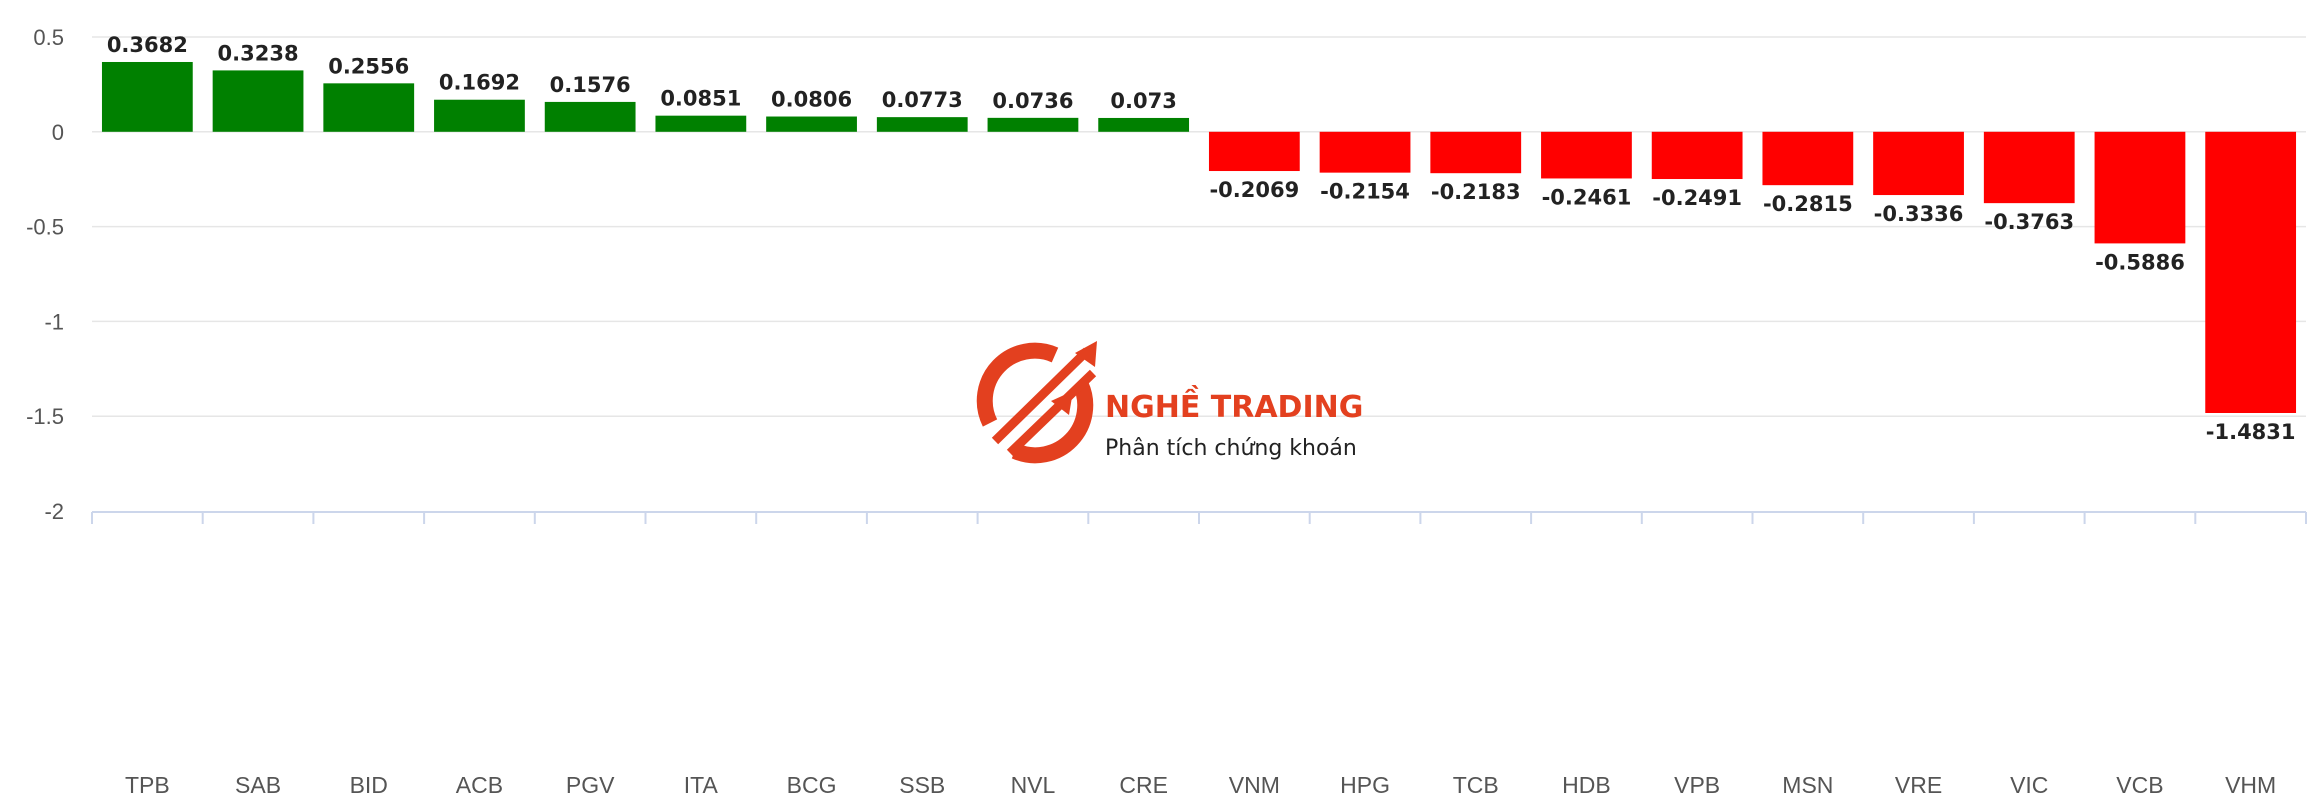 The width and height of the screenshot is (2319, 801). Describe the element at coordinates (147, 45) in the screenshot. I see `data-label-tpb: 0.3682` at that location.